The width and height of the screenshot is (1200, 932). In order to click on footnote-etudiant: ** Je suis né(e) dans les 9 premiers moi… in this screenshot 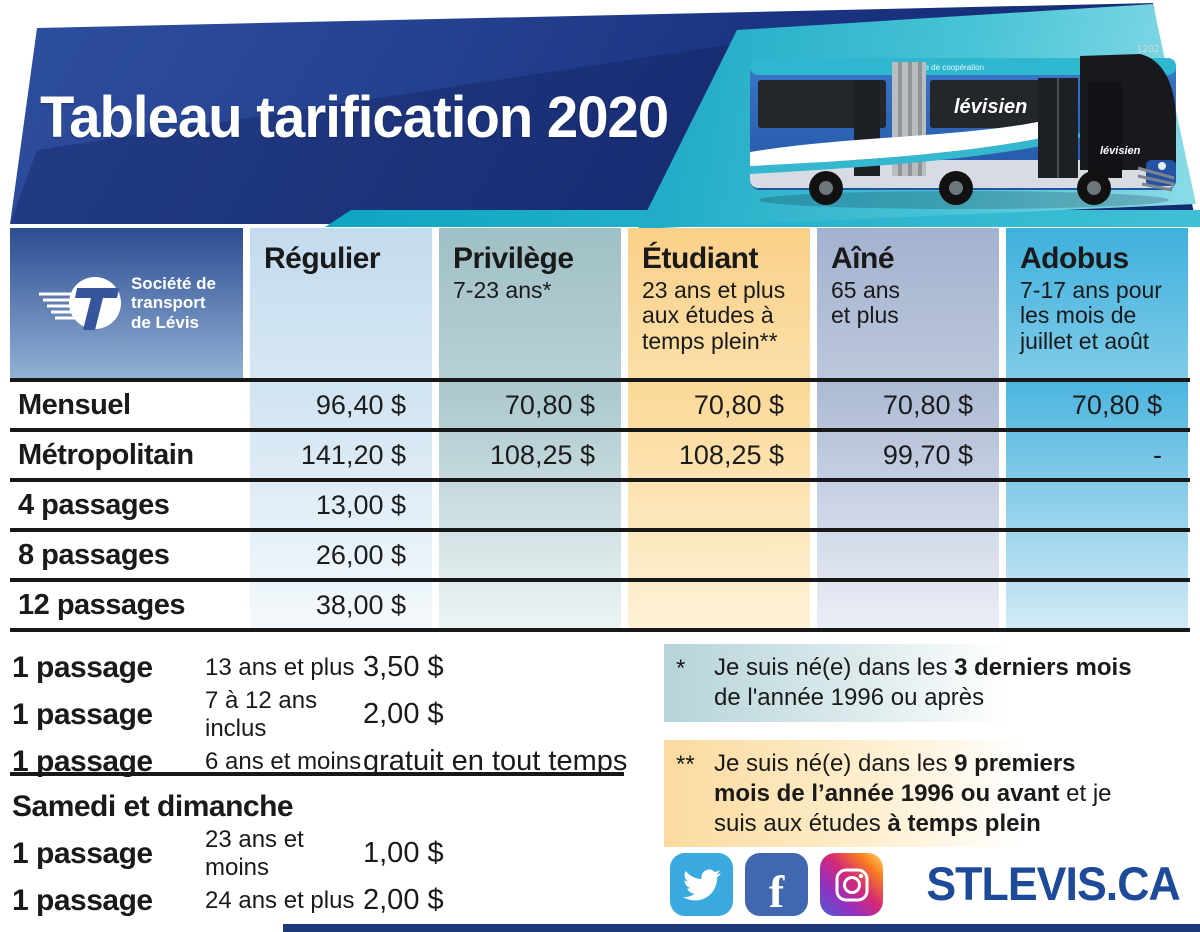, I will do `click(904, 794)`.